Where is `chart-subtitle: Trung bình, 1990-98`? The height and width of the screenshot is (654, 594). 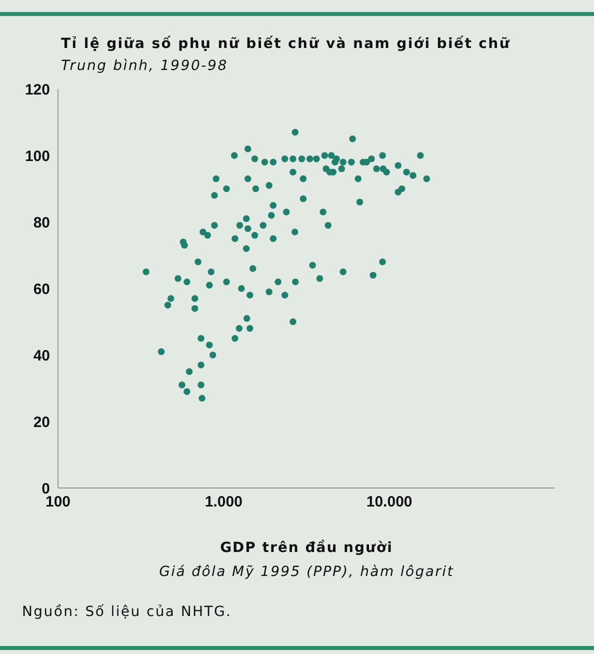
chart-subtitle: Trung bình, 1990-98 is located at coordinates (144, 66).